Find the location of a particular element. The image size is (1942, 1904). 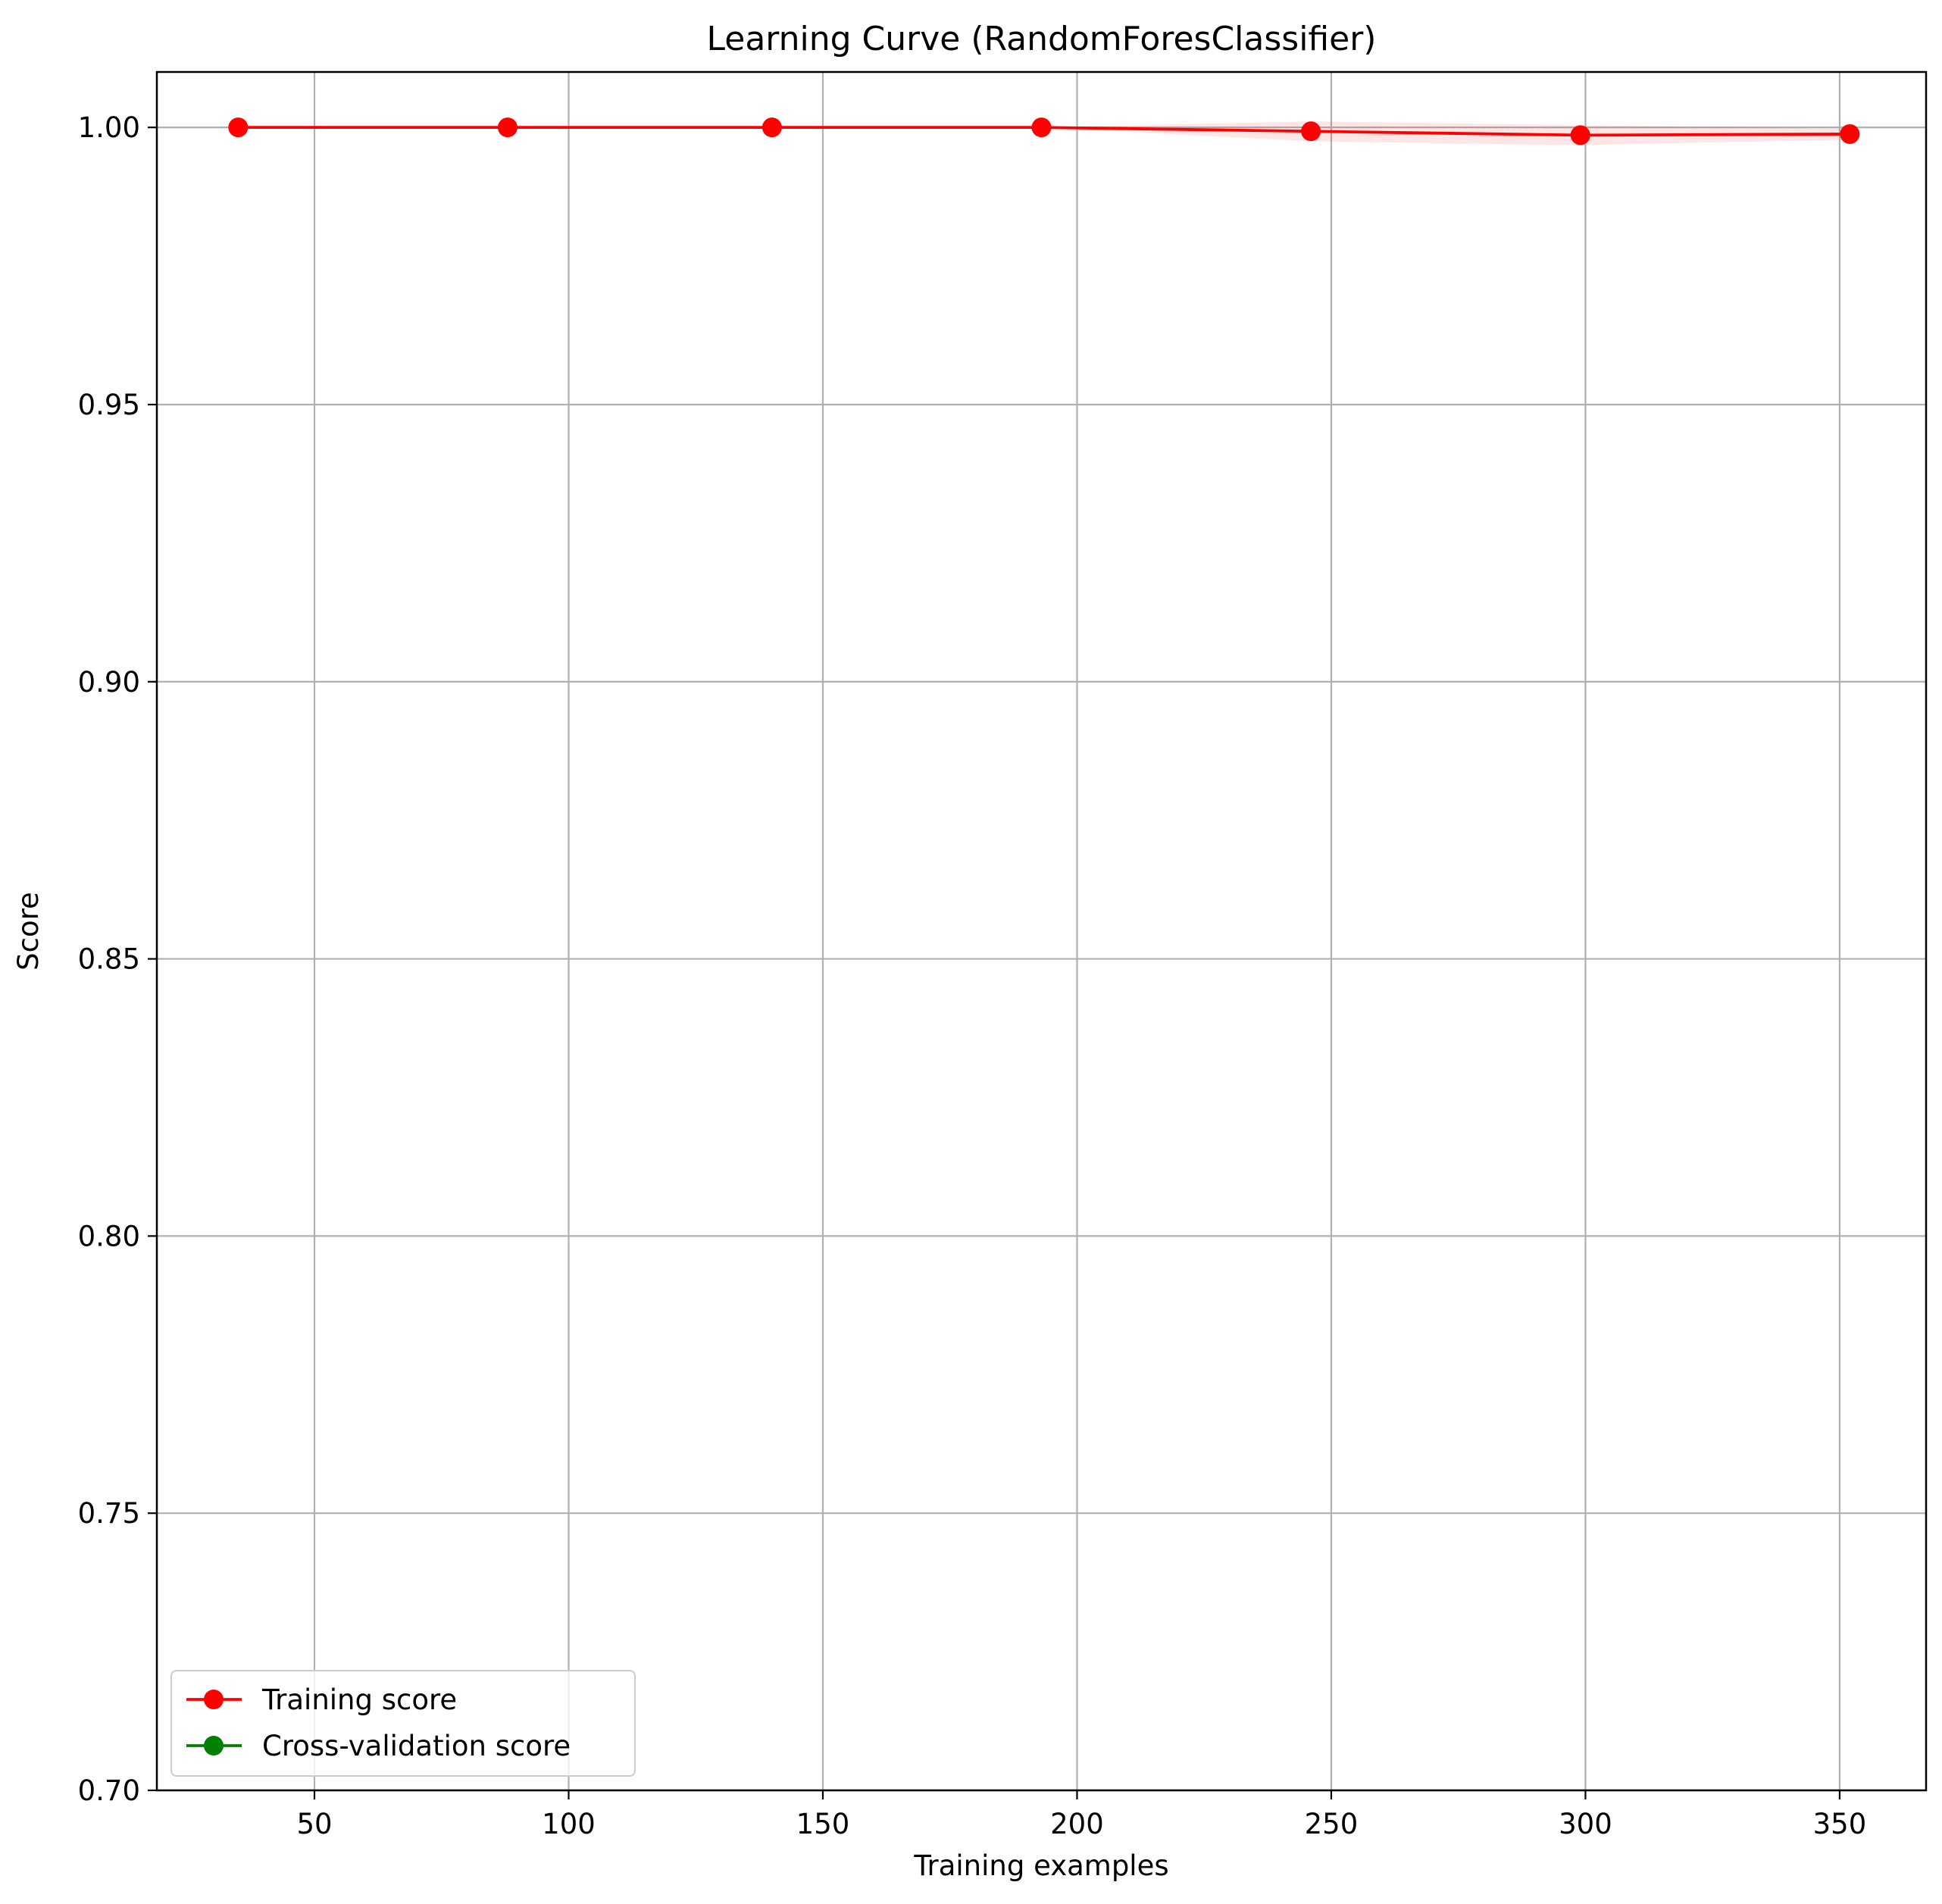

y-tick-label: 0.80 is located at coordinates (109, 1236).